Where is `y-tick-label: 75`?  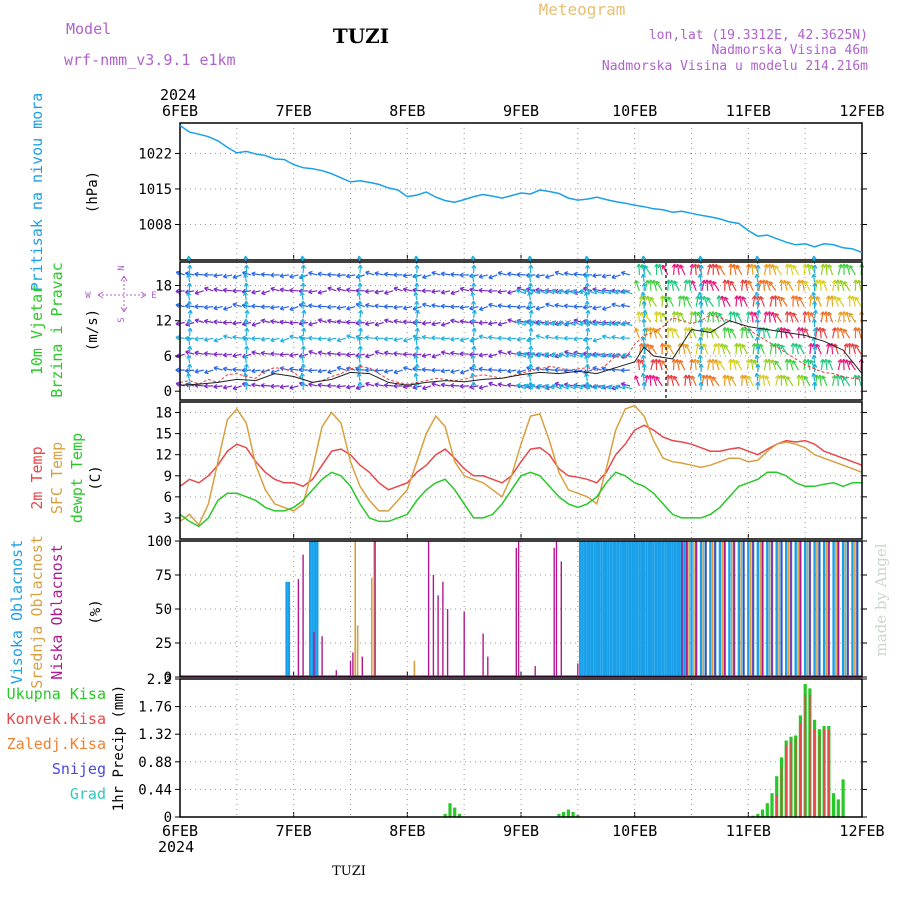 y-tick-label: 75 is located at coordinates (163, 576).